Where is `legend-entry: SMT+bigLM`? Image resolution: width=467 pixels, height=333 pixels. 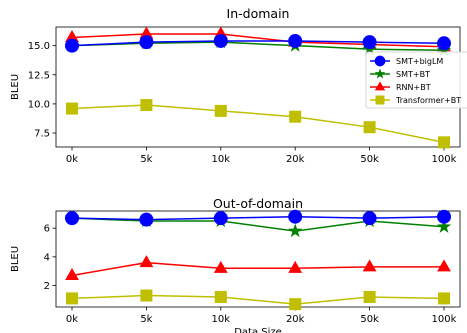
legend-entry: SMT+bigLM is located at coordinates (406, 61).